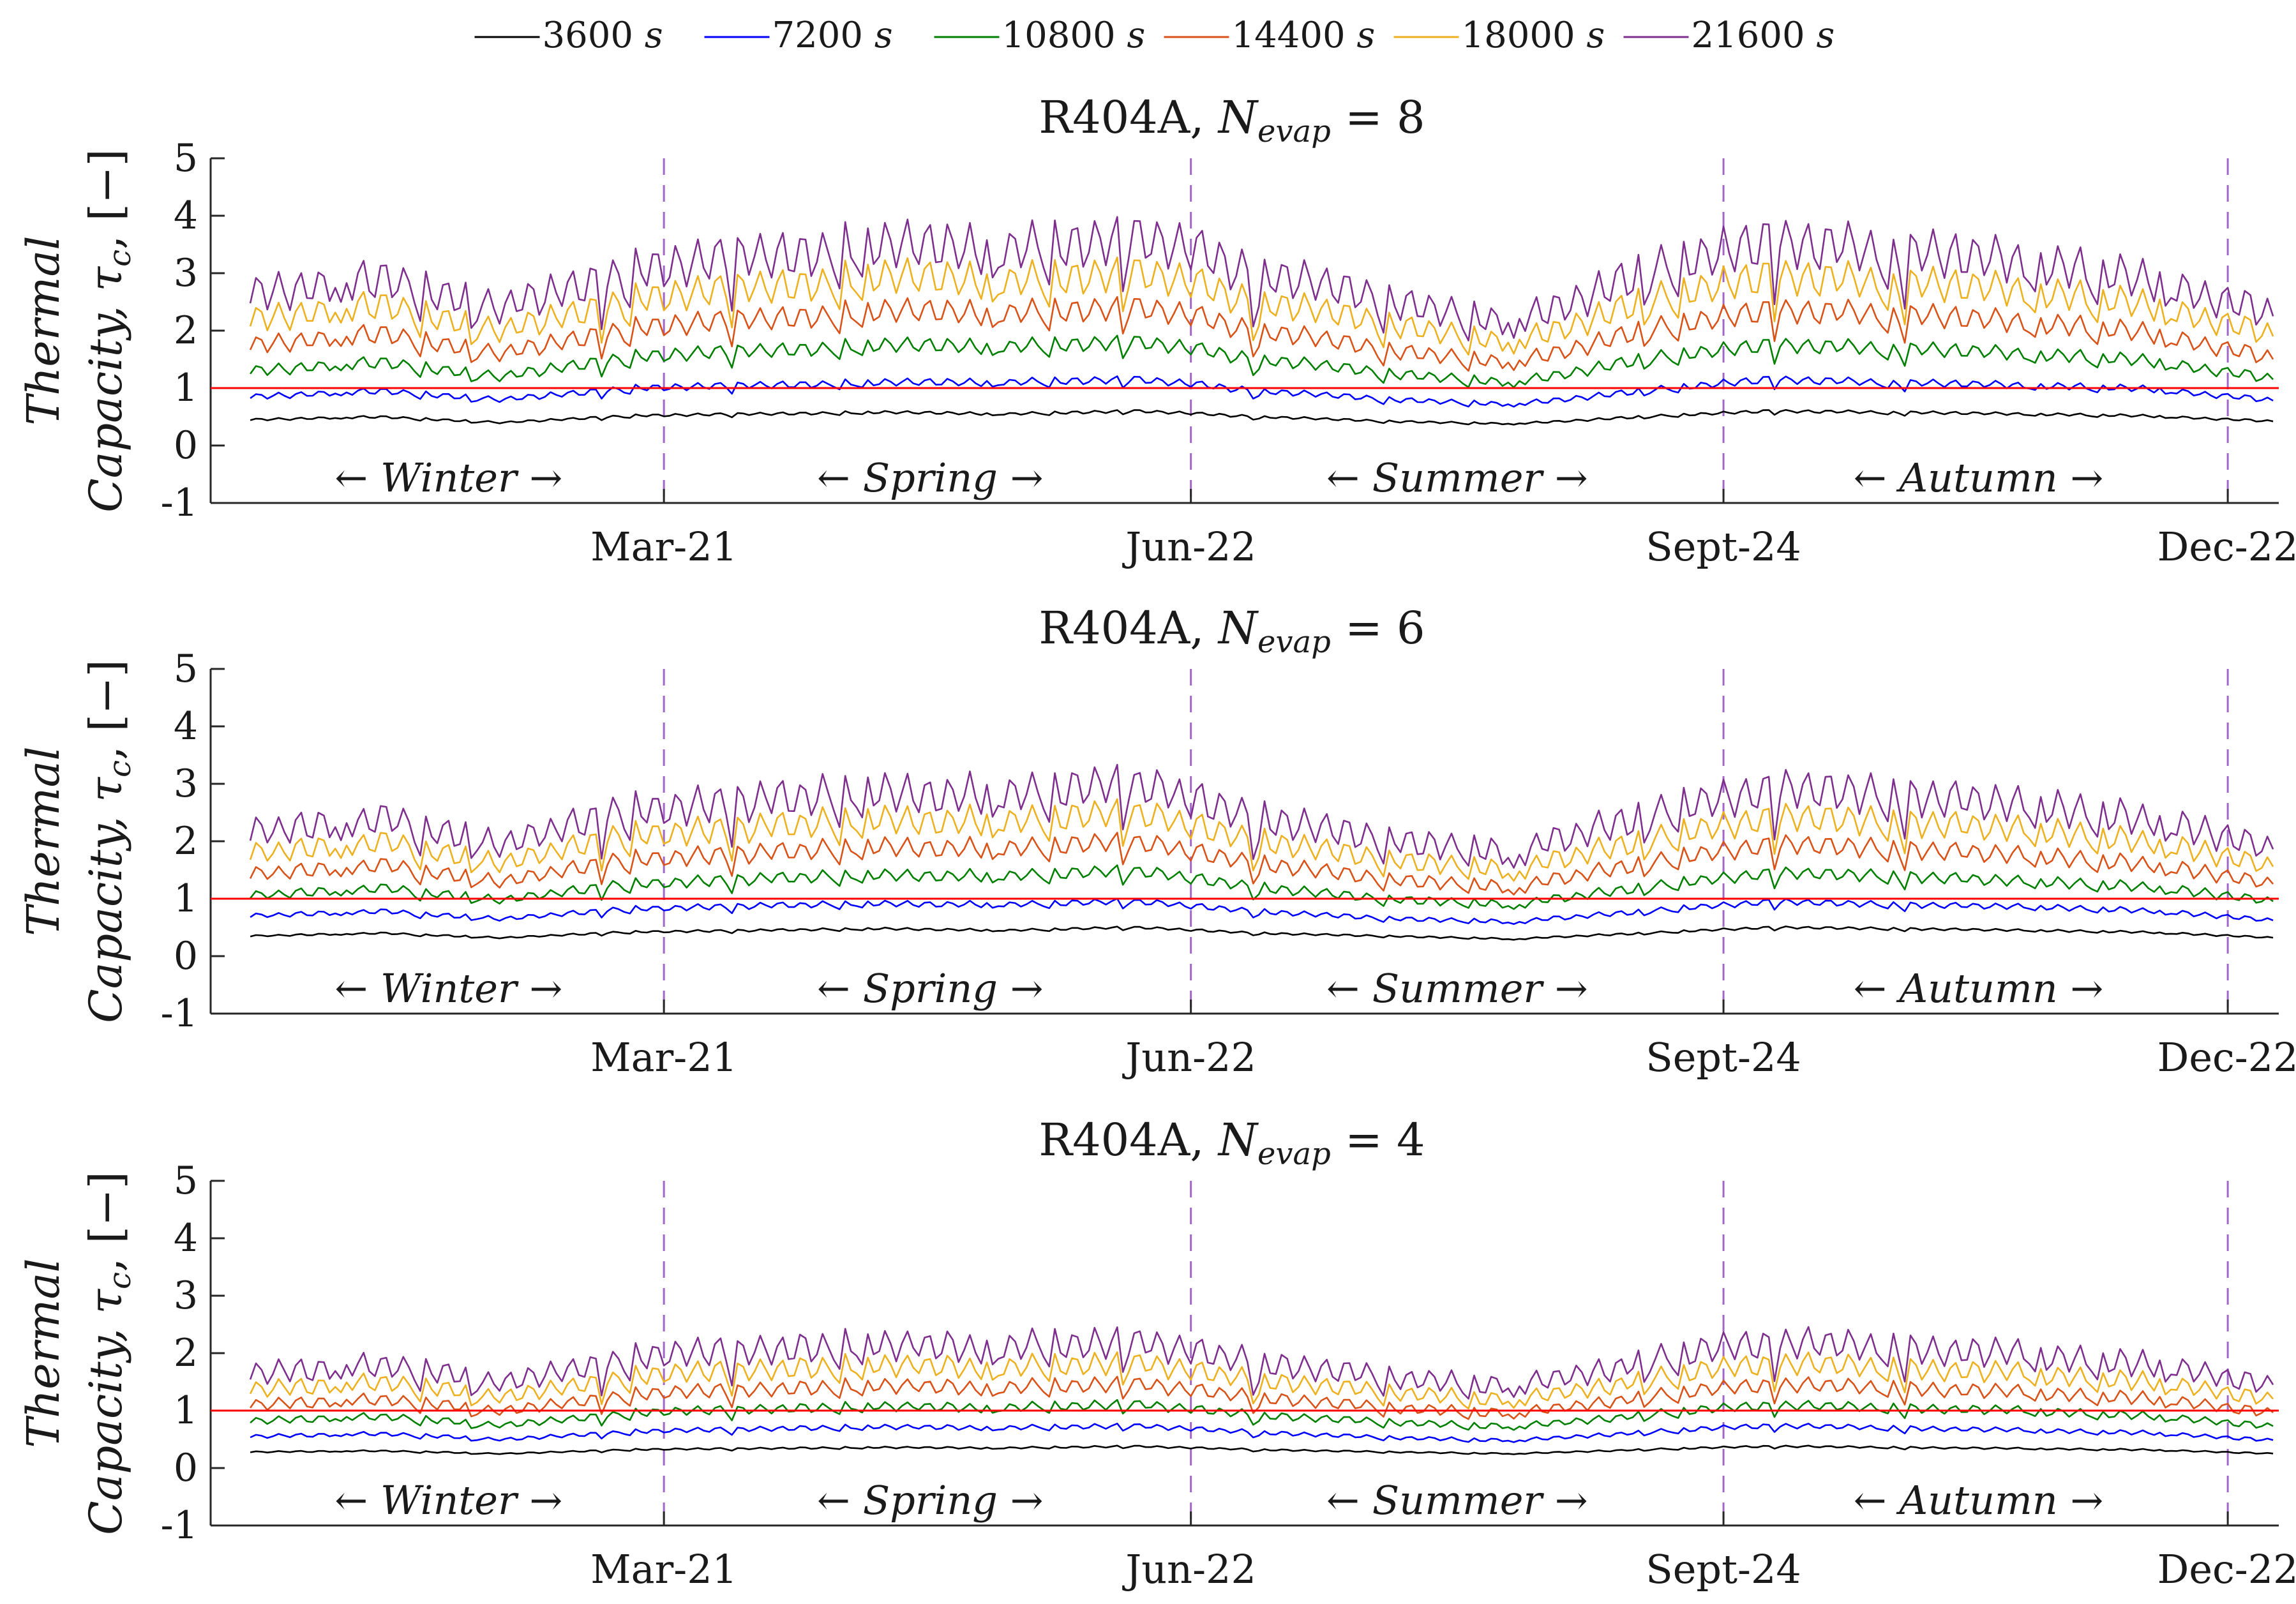 The width and height of the screenshot is (2296, 1604). I want to click on legend-entry-14400: 14400 s, so click(1304, 35).